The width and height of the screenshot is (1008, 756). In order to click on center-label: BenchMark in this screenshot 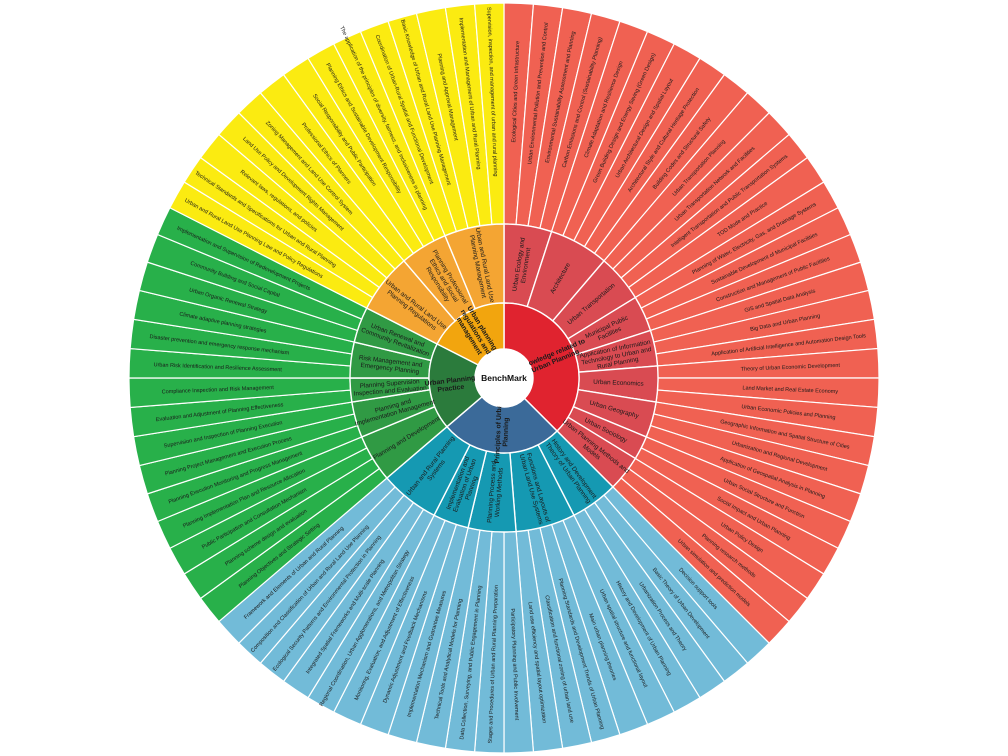, I will do `click(504, 378)`.